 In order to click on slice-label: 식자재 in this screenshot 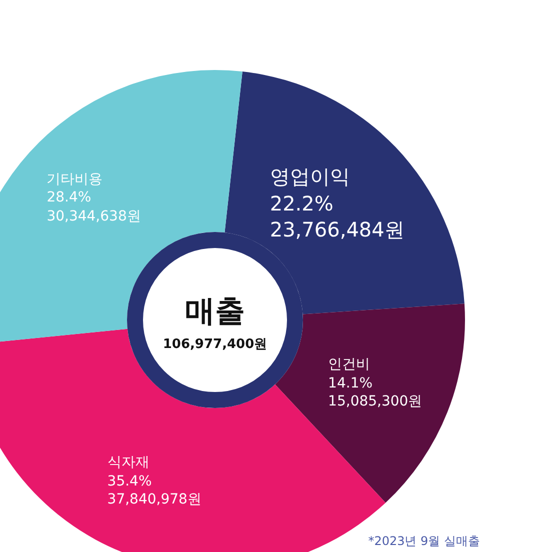, I will do `click(128, 463)`.